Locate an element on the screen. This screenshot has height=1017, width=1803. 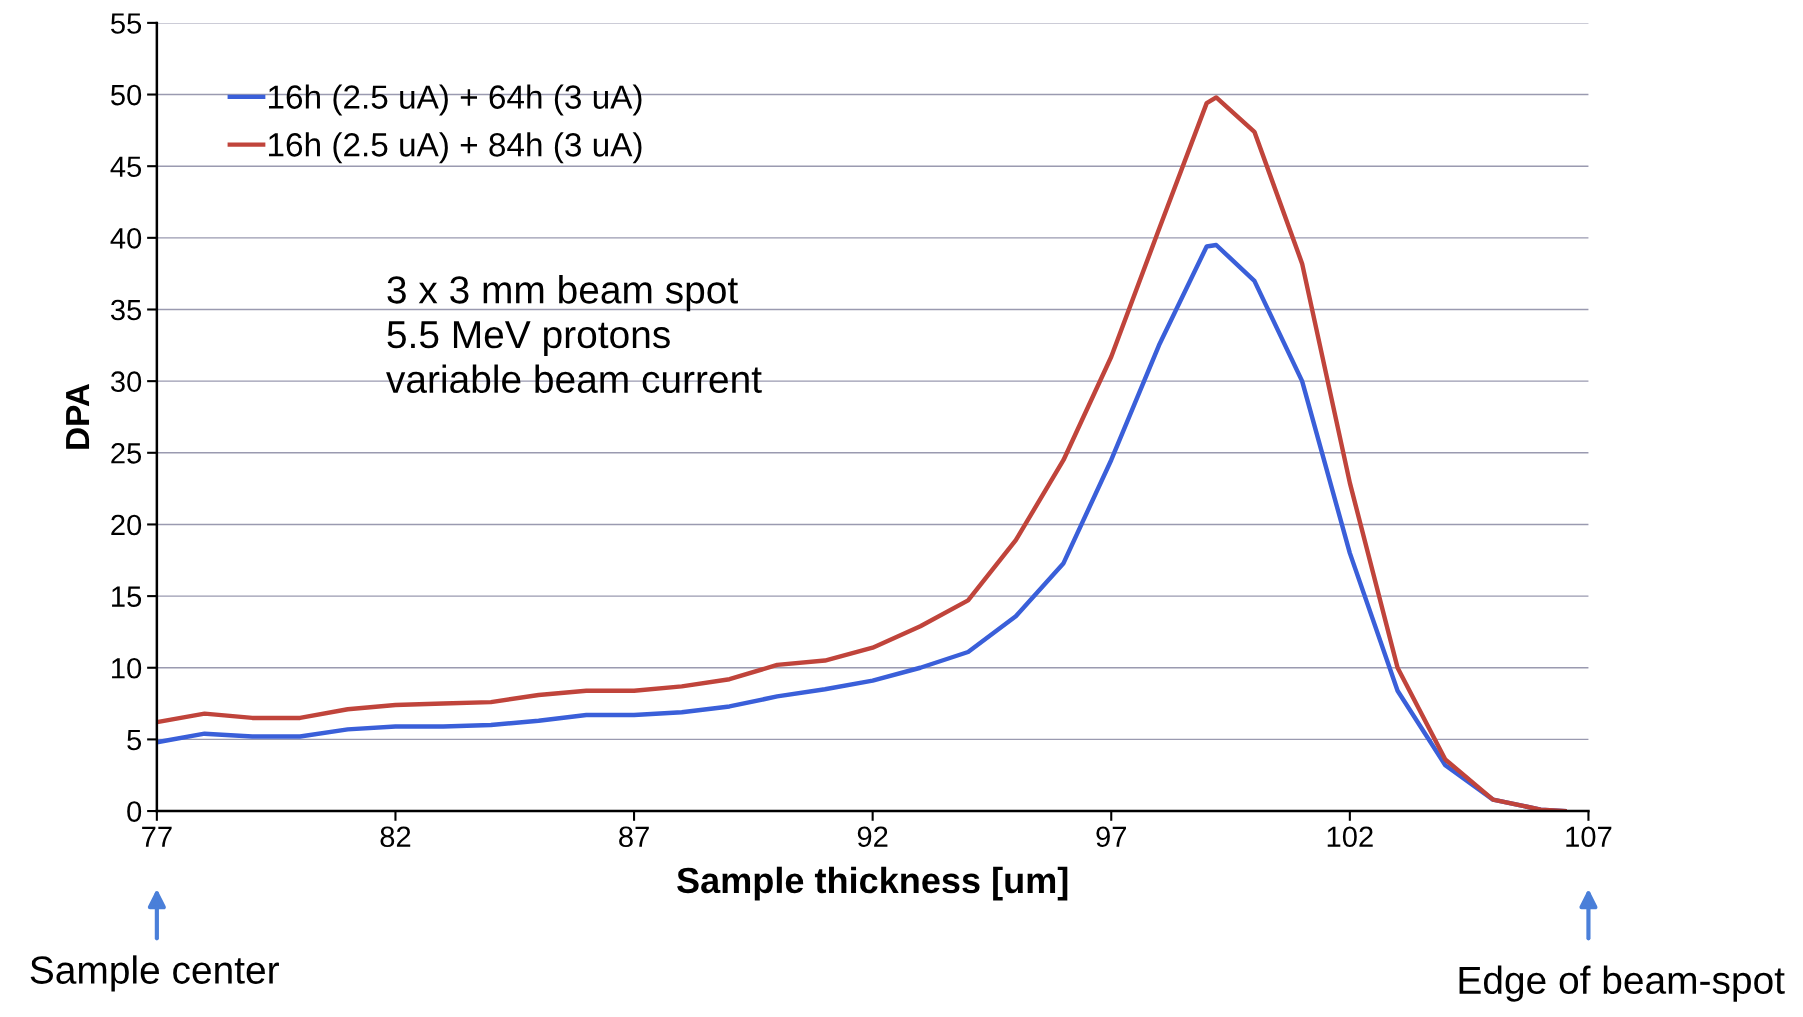
y-tick-label: 50 is located at coordinates (126, 95).